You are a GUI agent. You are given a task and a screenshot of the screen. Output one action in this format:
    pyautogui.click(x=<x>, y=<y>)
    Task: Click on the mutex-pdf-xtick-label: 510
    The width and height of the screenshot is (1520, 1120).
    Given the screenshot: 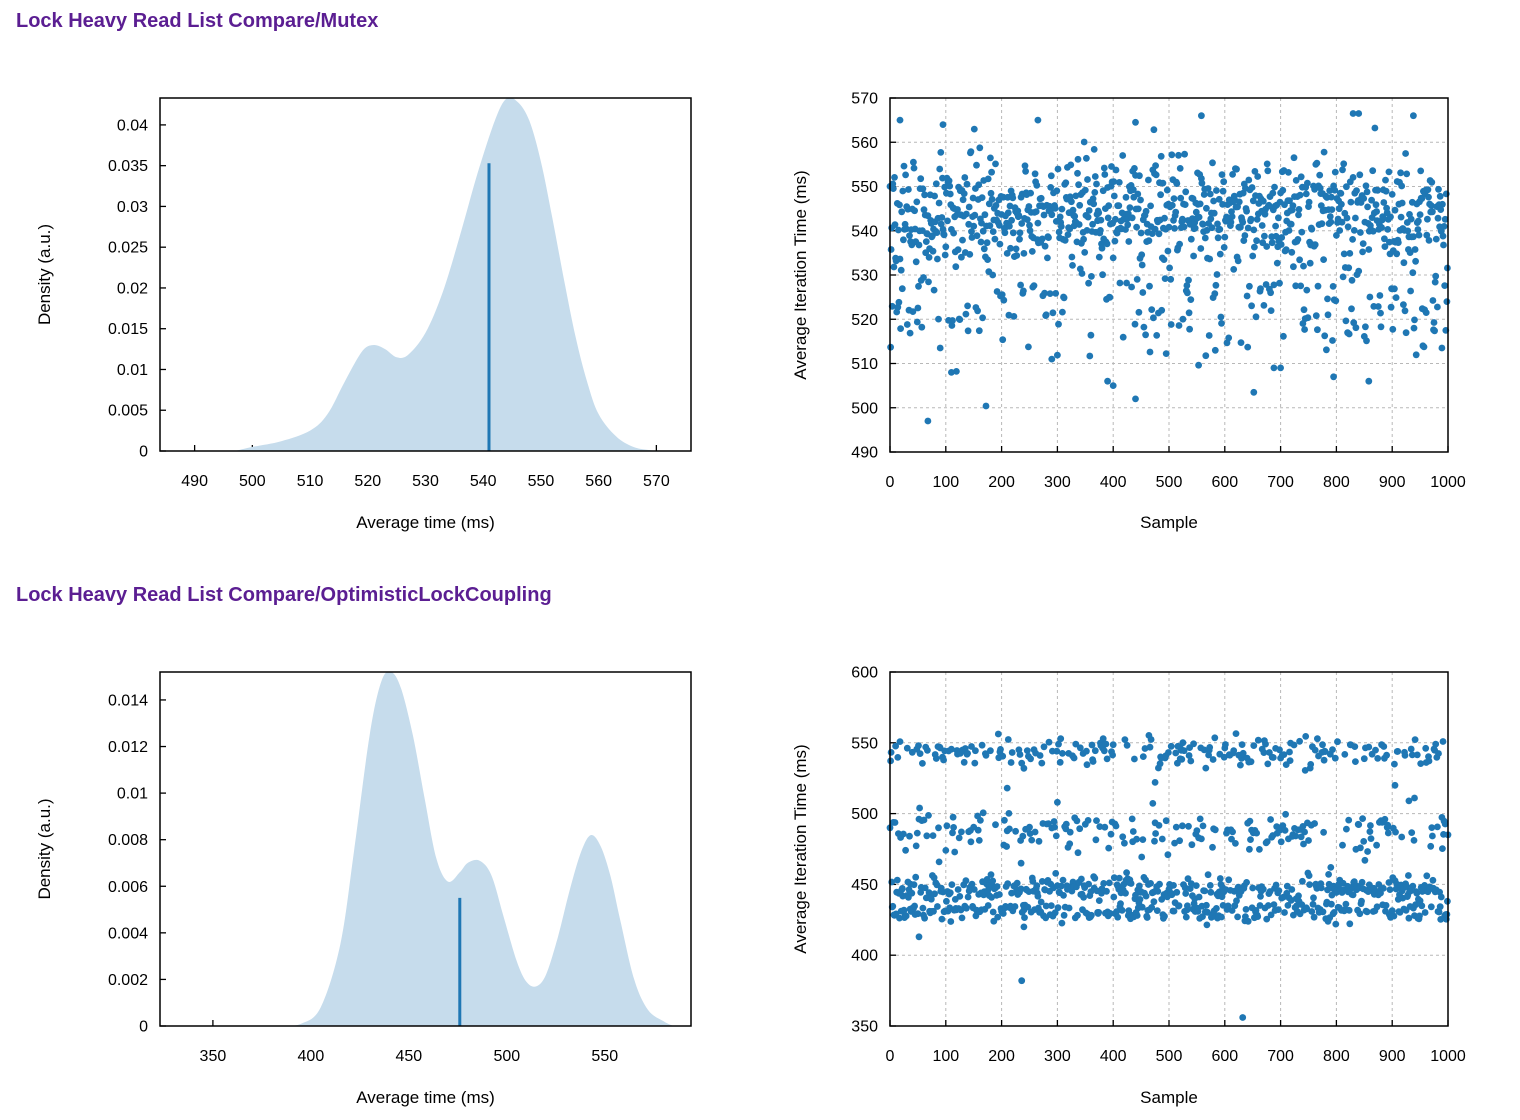 What is the action you would take?
    pyautogui.click(x=310, y=481)
    